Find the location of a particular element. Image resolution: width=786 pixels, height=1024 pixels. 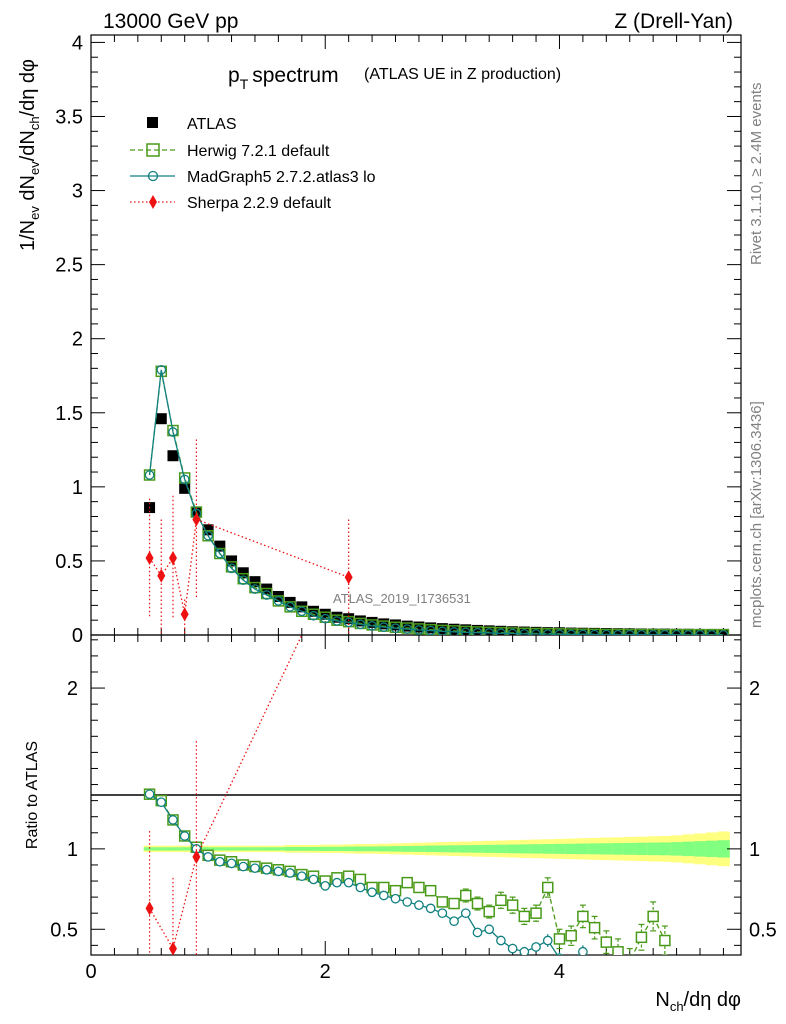

main-y-tick-label: 1 is located at coordinates (77, 488).